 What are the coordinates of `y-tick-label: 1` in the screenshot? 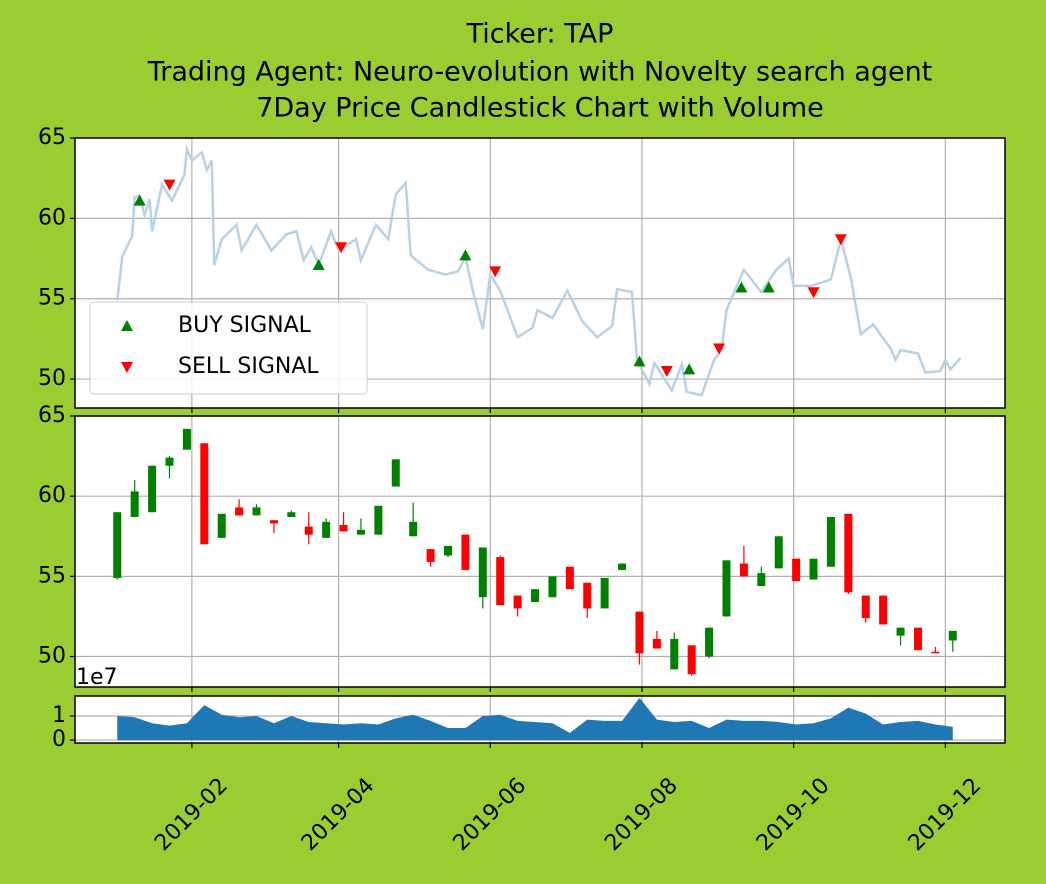 It's located at (59, 715).